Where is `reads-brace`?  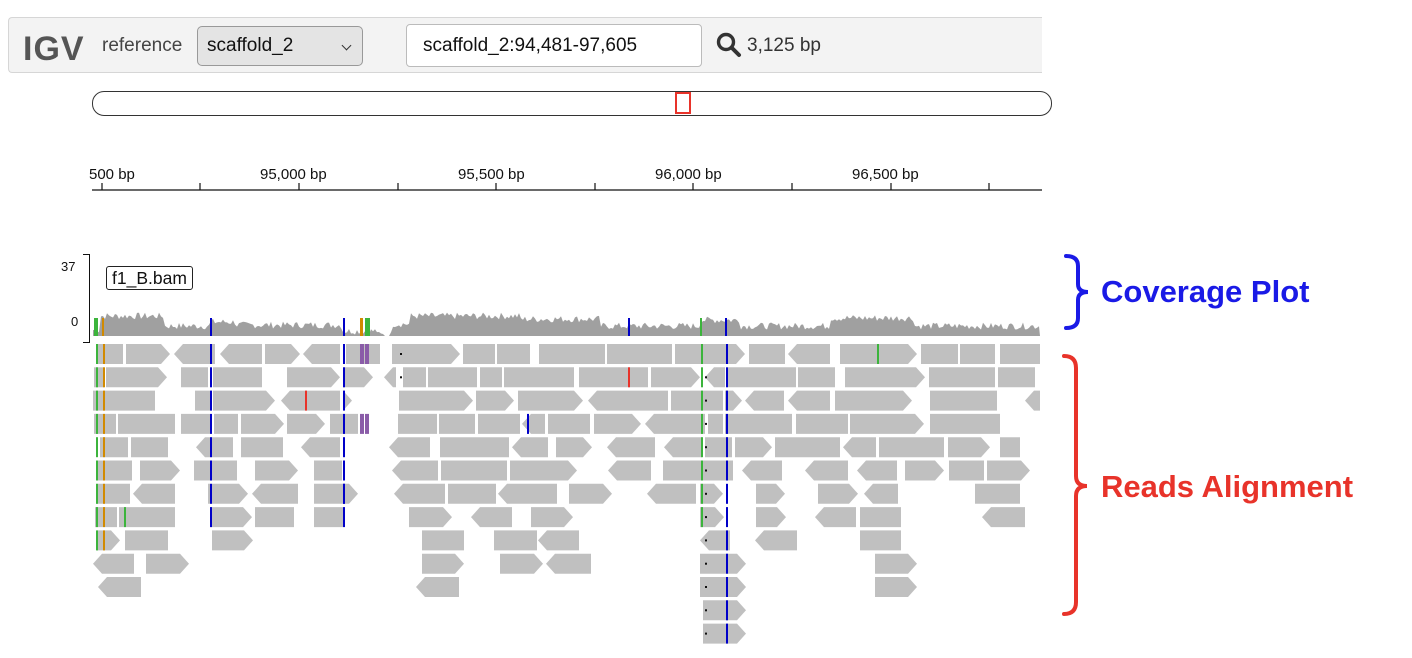 reads-brace is located at coordinates (1075, 485).